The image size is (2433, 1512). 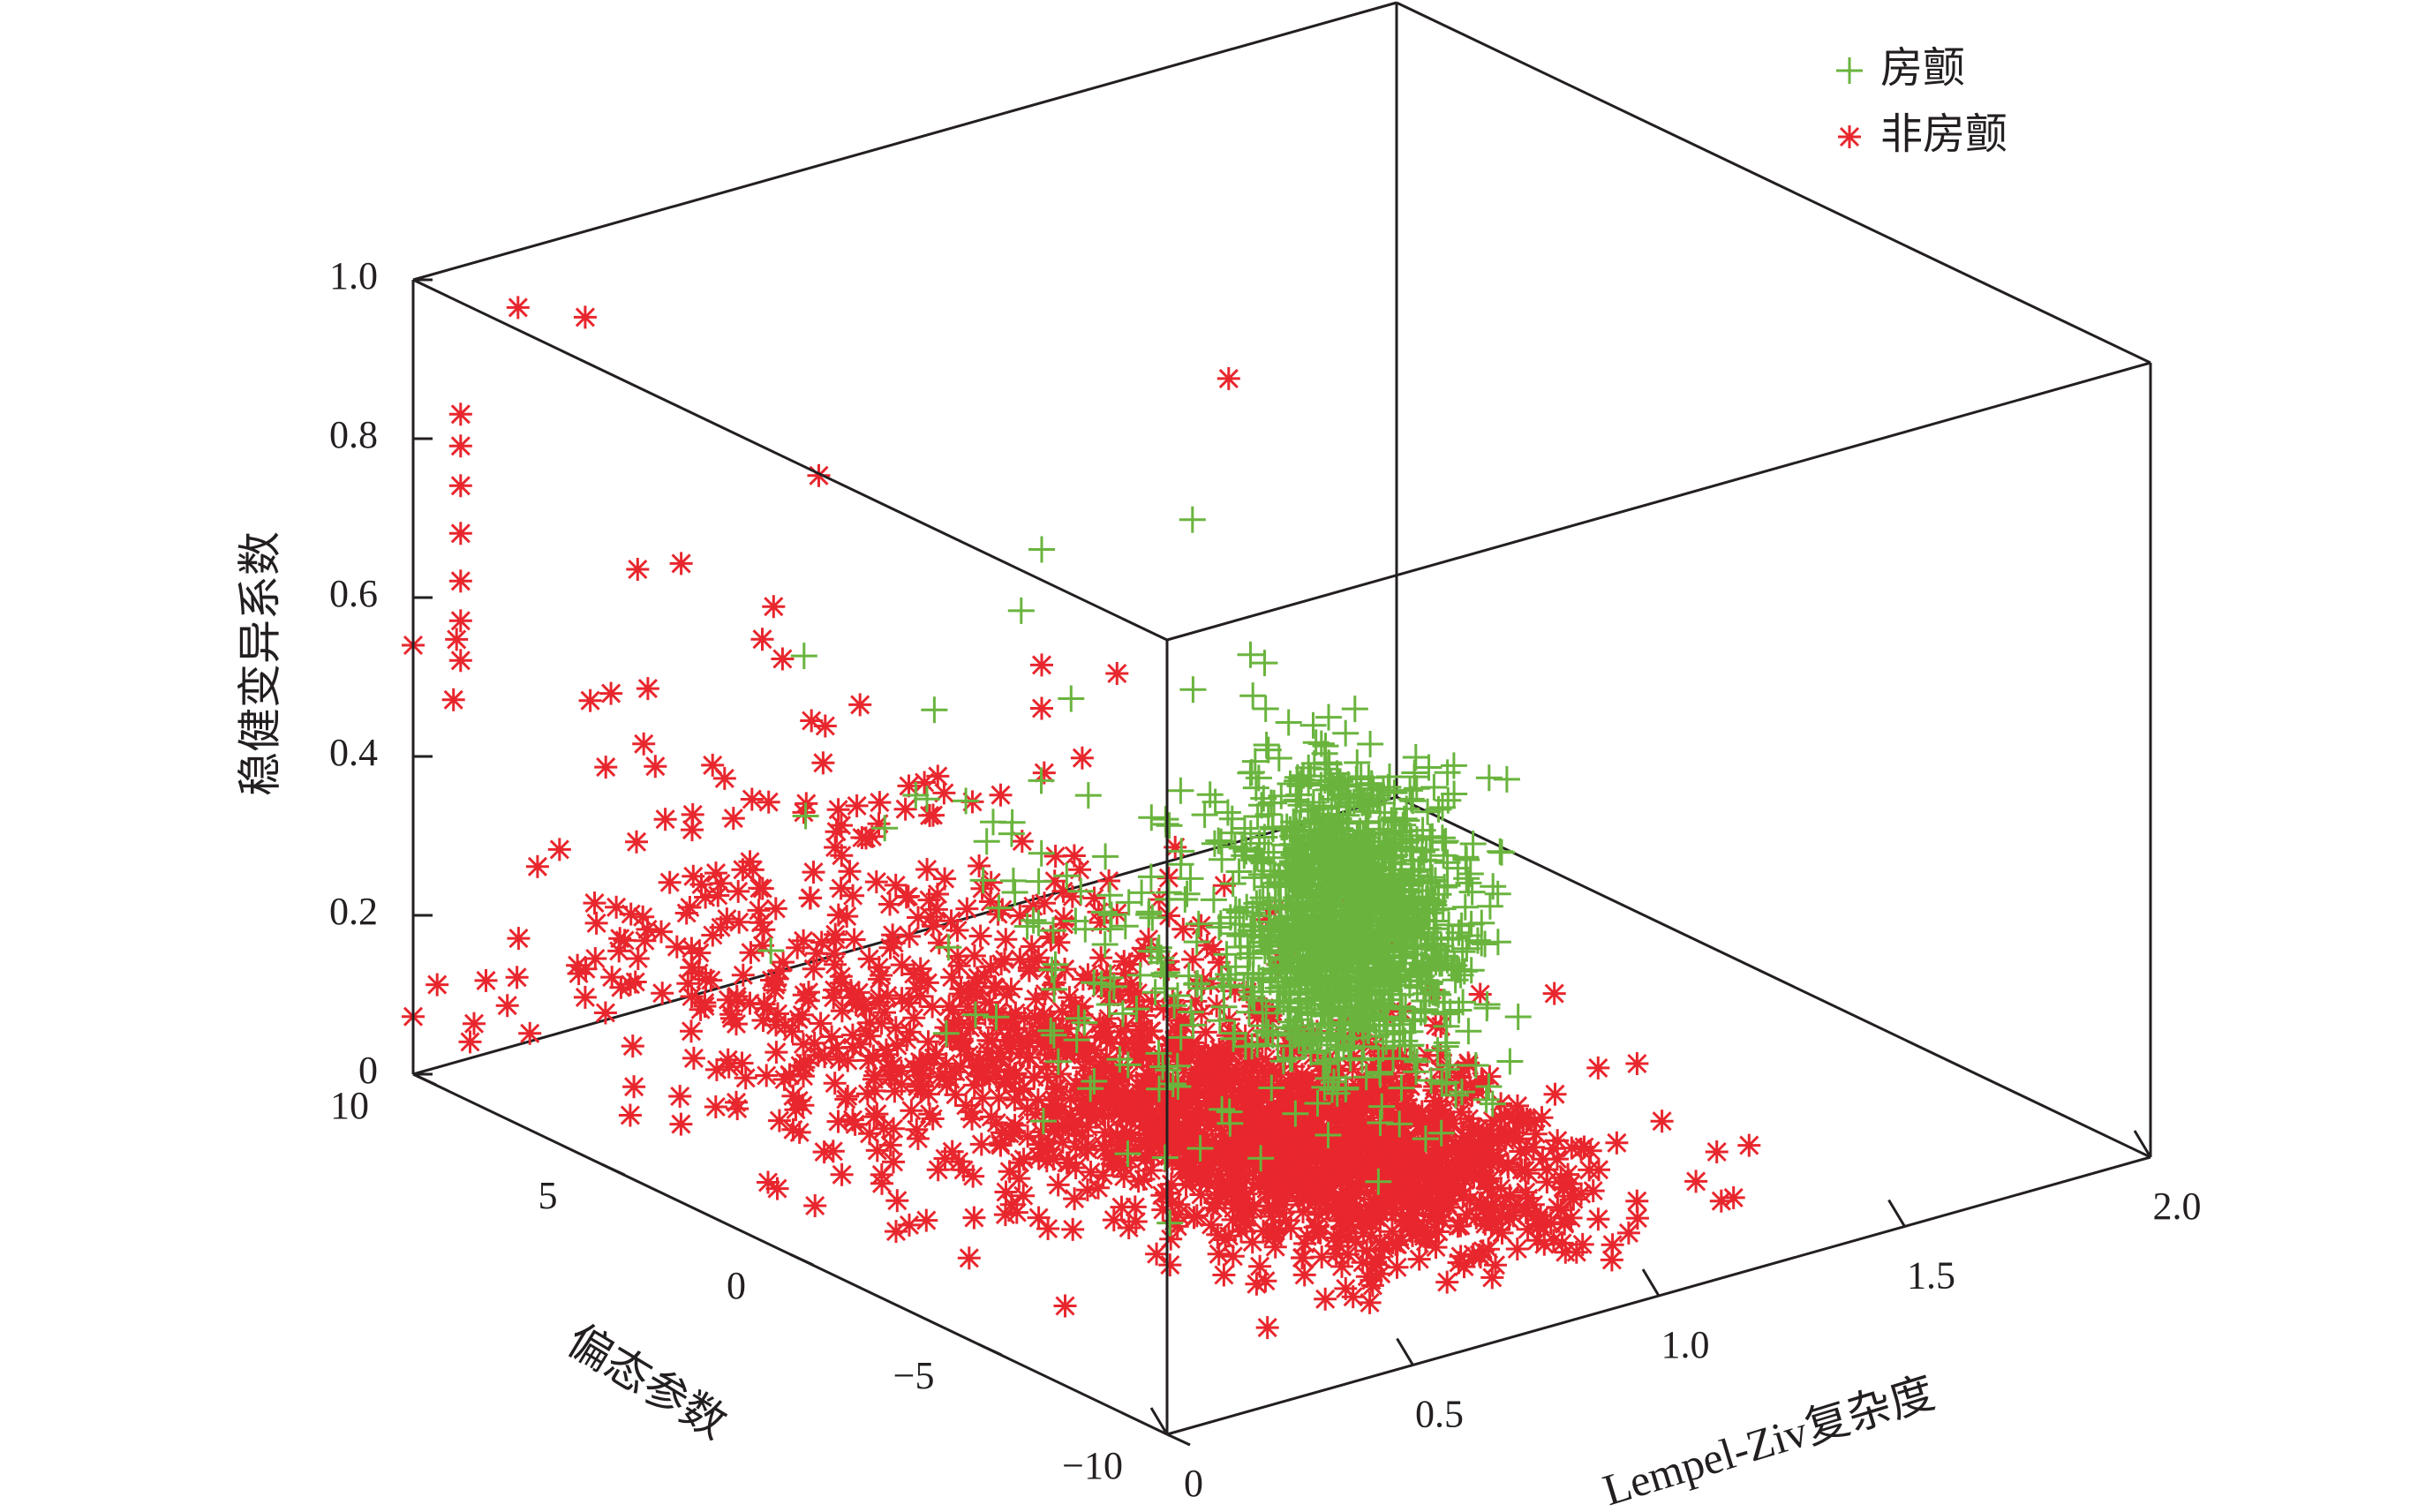 What do you see at coordinates (548, 1195) in the screenshot?
I see `y-tick-label-3: 5` at bounding box center [548, 1195].